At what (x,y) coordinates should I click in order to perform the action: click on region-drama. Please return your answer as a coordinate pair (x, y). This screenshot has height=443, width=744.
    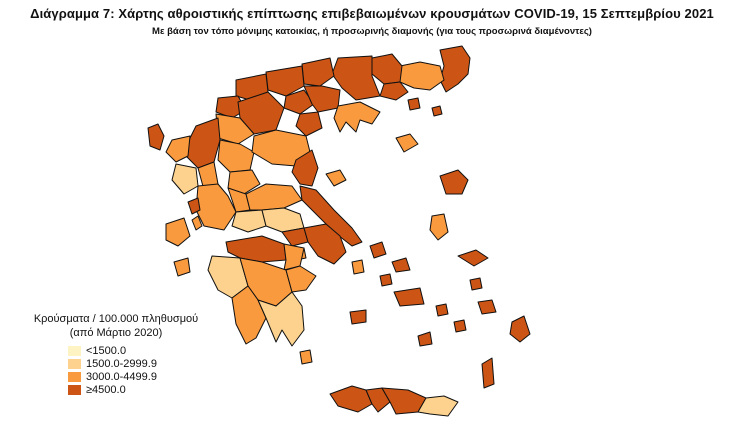
    Looking at the image, I should click on (387, 69).